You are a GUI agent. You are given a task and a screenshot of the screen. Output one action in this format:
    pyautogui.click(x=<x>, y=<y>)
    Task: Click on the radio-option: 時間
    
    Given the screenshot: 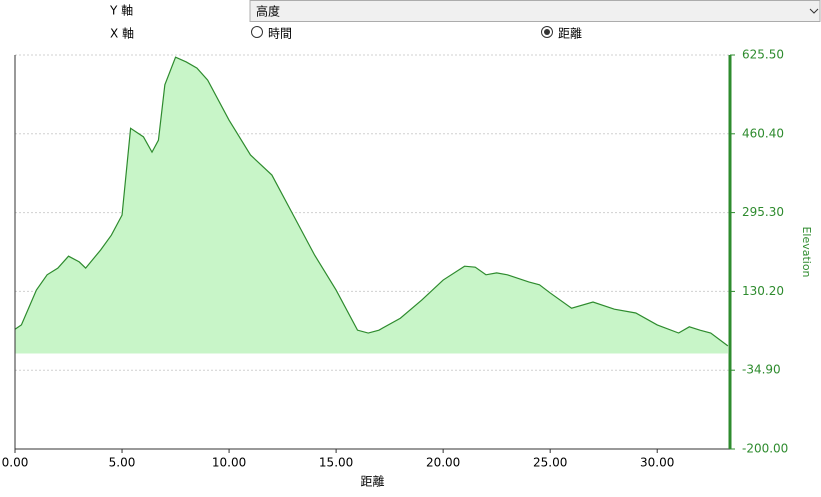 What is the action you would take?
    pyautogui.click(x=272, y=33)
    